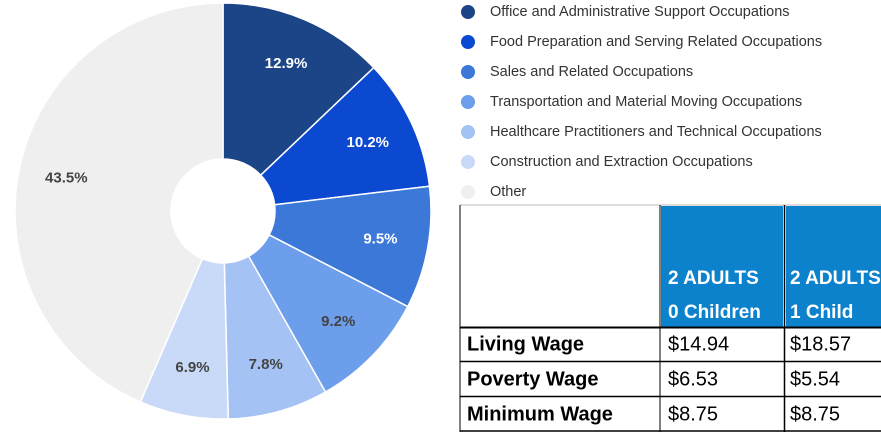 This screenshot has width=881, height=432. Describe the element at coordinates (714, 312) in the screenshot. I see `column-header: 0 Children` at that location.